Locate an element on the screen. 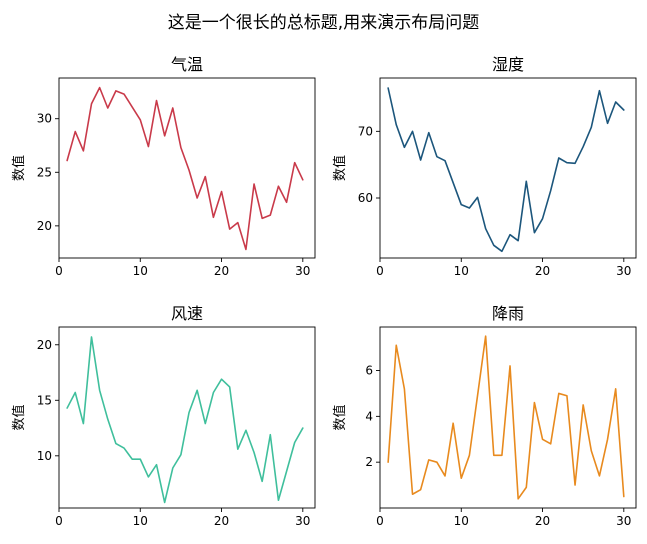 Image resolution: width=647 pixels, height=544 pixels. subplot-title: 湿度 is located at coordinates (508, 64).